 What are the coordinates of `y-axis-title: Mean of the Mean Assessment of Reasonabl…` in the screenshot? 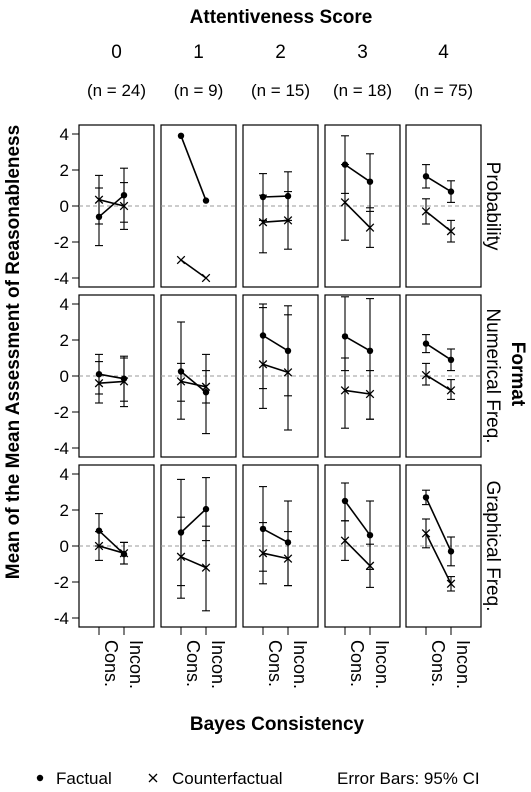 It's located at (13, 352).